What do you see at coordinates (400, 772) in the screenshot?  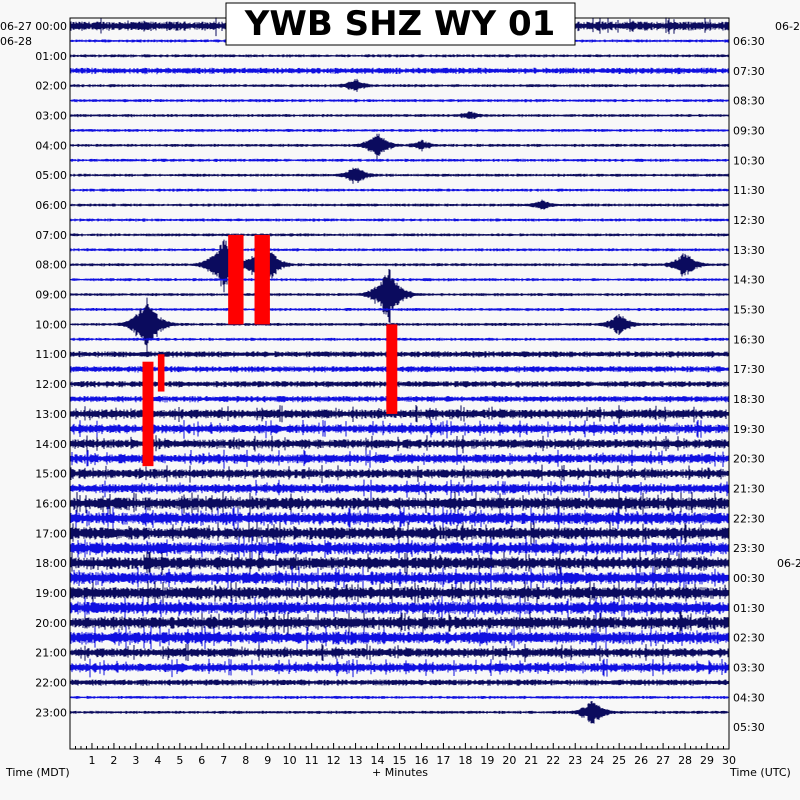 I see `x-axis-title: + Minutes` at bounding box center [400, 772].